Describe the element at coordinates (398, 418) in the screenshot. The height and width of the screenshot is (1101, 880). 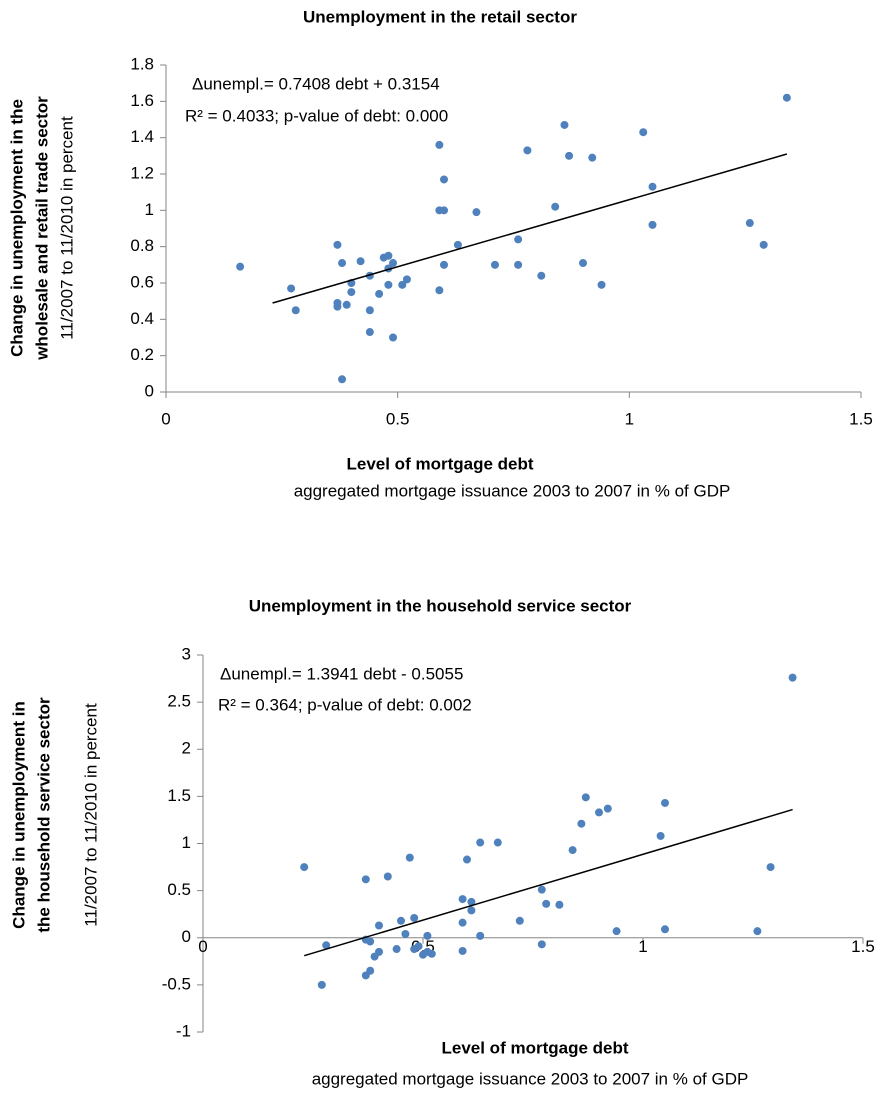
I see `x-tick-label: 0.5` at that location.